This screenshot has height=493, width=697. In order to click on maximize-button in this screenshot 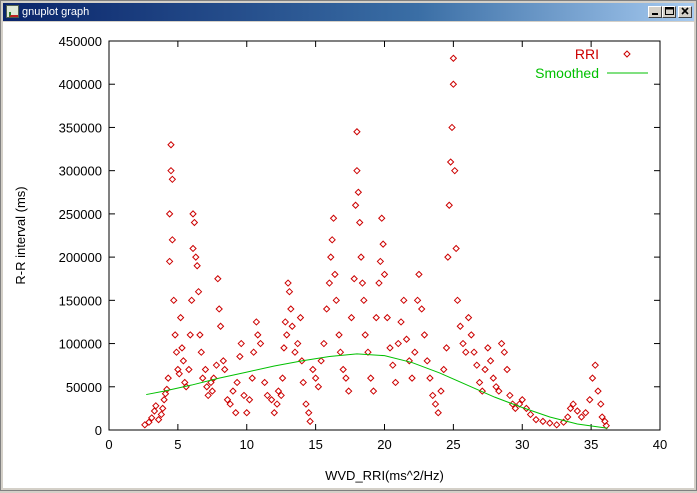, I will do `click(669, 12)`.